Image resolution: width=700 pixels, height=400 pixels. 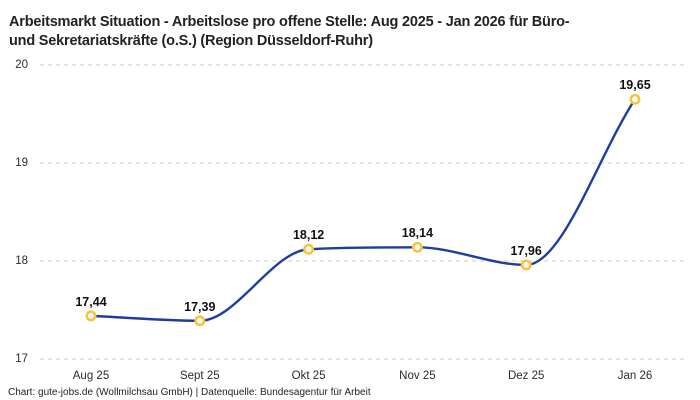 I want to click on data-point-value-label: 17,96, so click(x=526, y=250).